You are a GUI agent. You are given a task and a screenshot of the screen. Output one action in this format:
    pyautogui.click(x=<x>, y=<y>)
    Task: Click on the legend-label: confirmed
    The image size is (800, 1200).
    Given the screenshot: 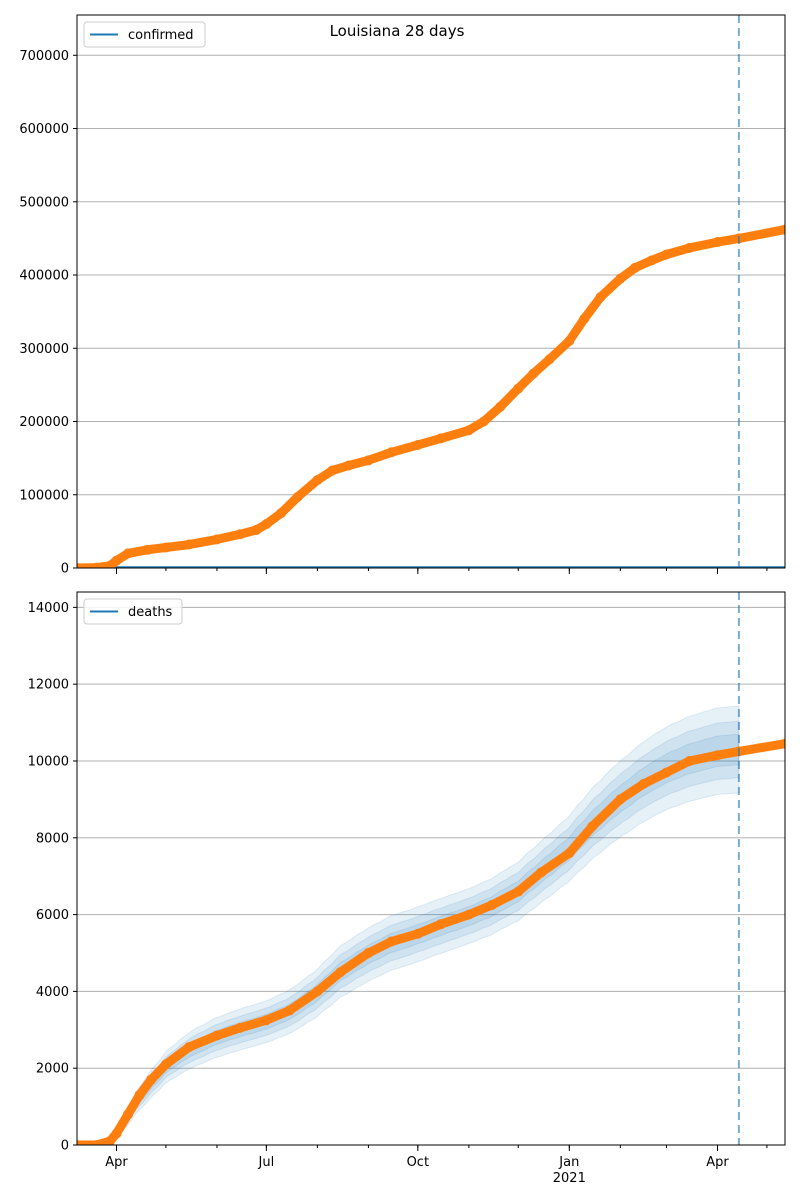 What is the action you would take?
    pyautogui.click(x=161, y=35)
    